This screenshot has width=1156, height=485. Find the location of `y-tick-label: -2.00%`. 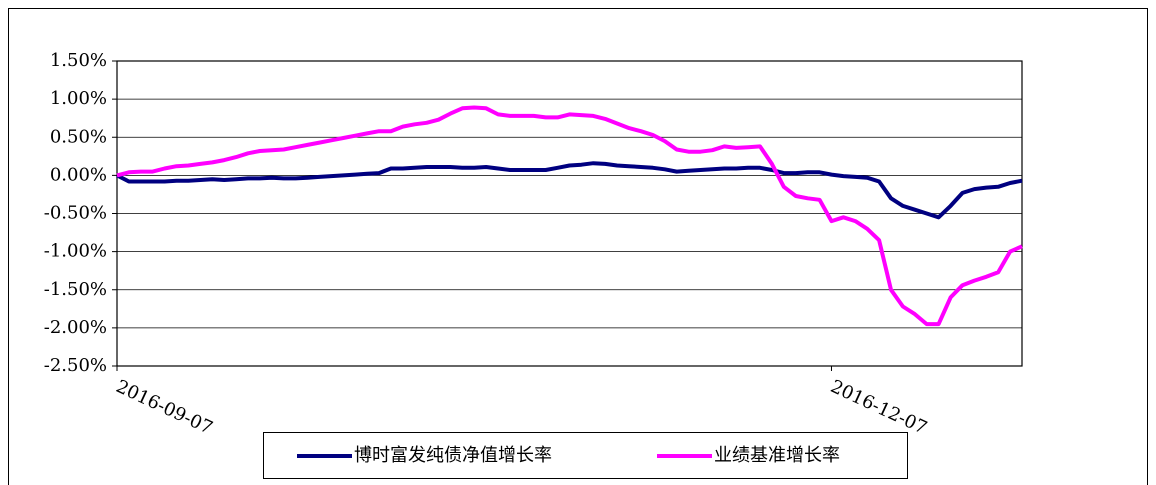

y-tick-label: -2.00% is located at coordinates (75, 327).